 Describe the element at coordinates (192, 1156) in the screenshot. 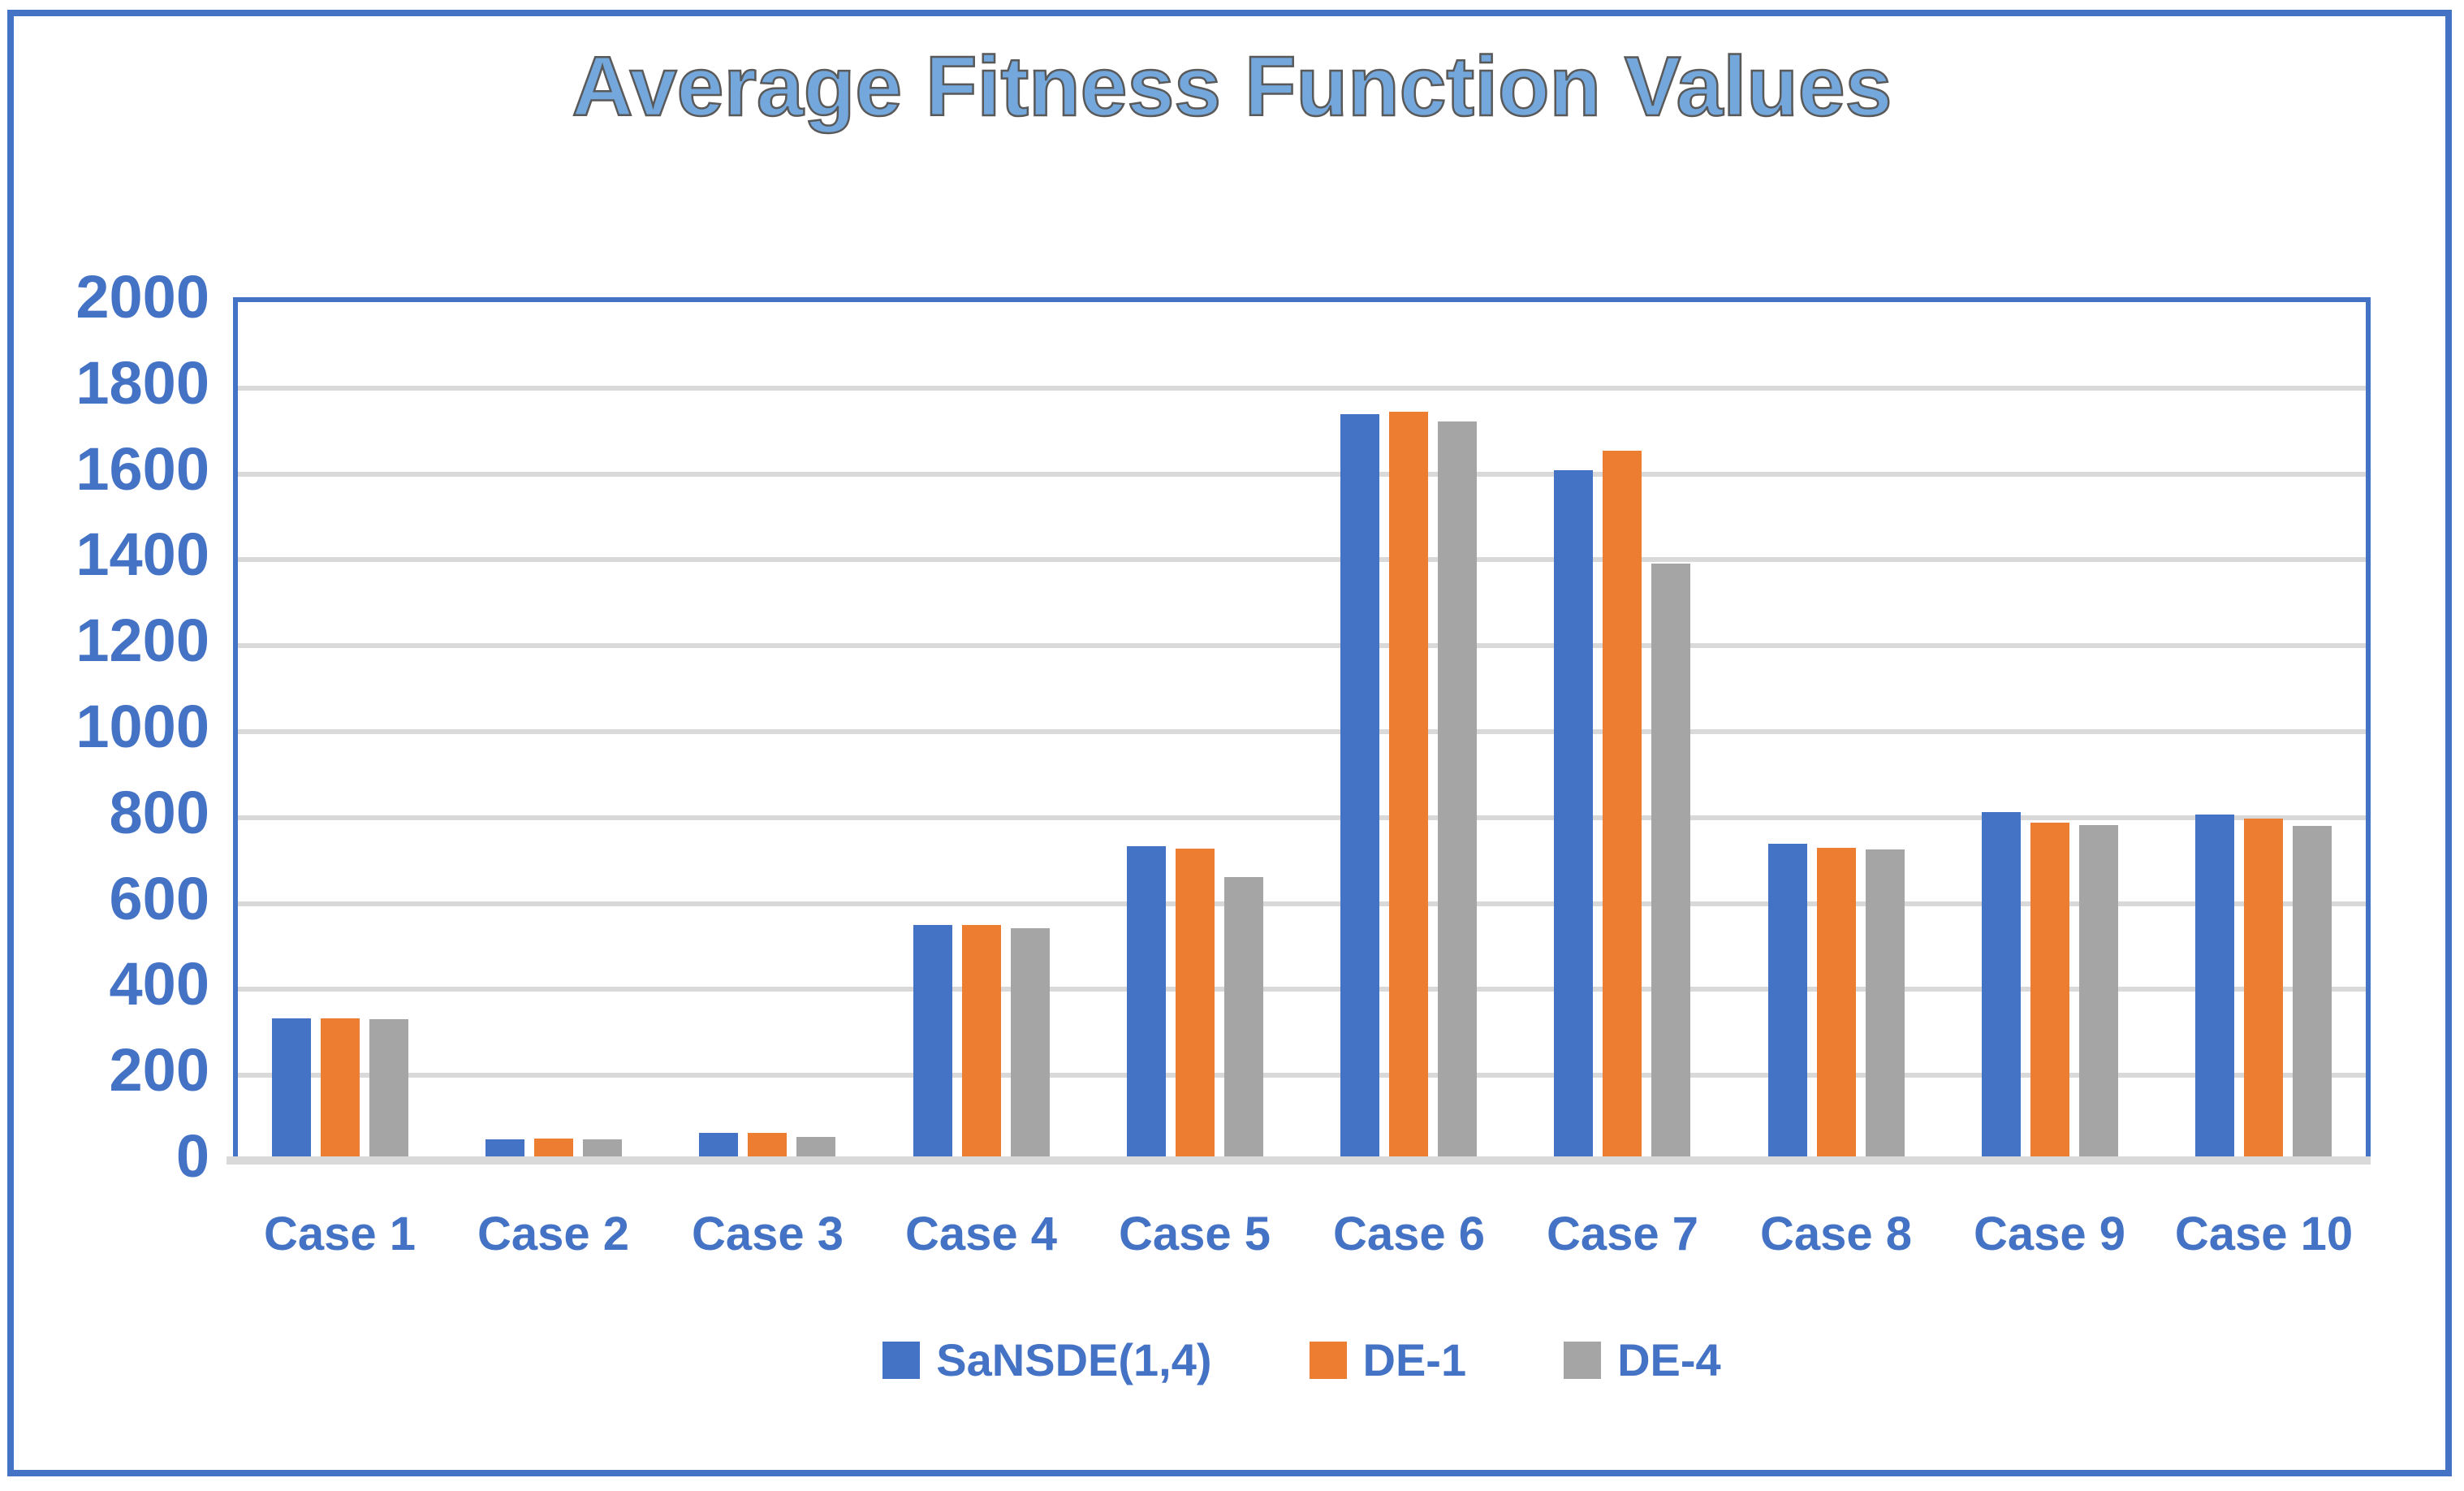

I see `y-tick-label: 0` at that location.